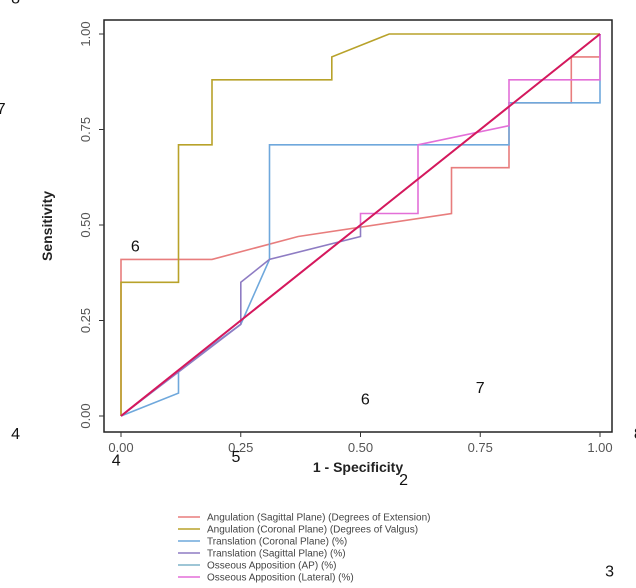  Describe the element at coordinates (277, 542) in the screenshot. I see `legend-label: Translation (Coronal Plane) (%)` at that location.